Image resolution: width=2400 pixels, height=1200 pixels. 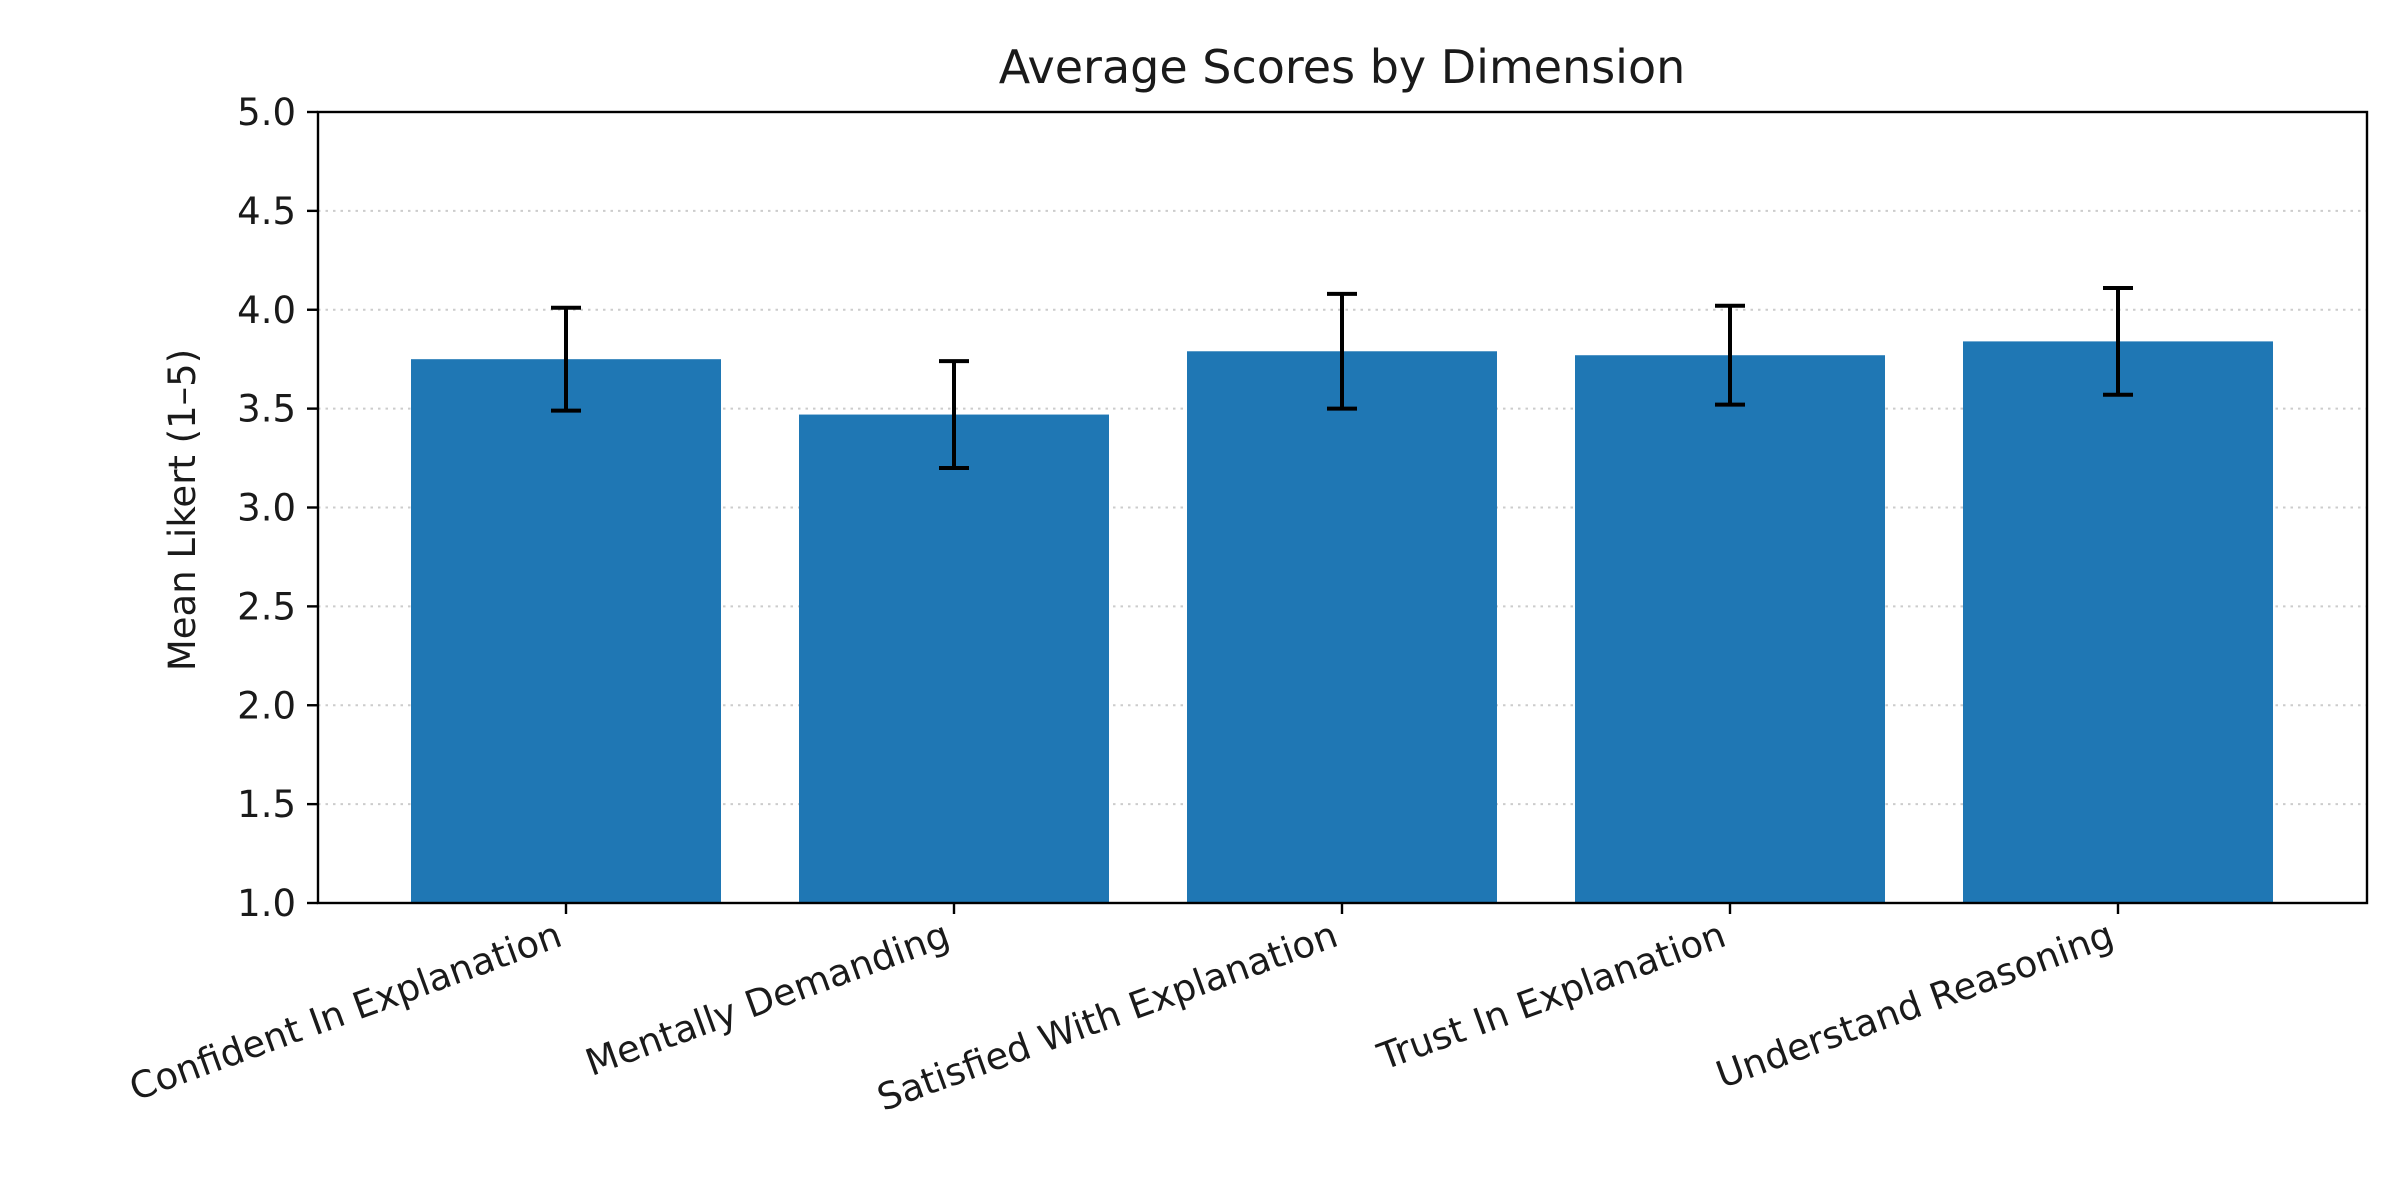 What do you see at coordinates (266, 409) in the screenshot?
I see `y-tick-label: 3.5` at bounding box center [266, 409].